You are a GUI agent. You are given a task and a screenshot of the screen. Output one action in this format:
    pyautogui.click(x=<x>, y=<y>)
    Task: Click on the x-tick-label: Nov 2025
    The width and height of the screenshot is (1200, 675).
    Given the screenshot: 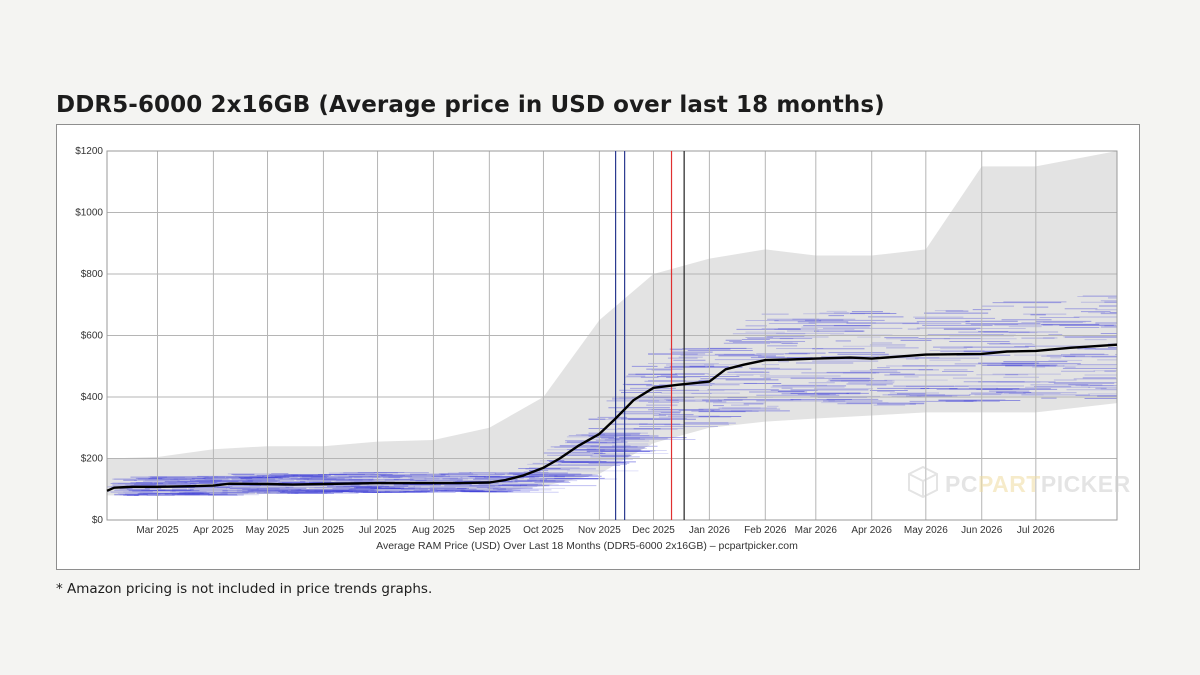 What is the action you would take?
    pyautogui.click(x=599, y=530)
    